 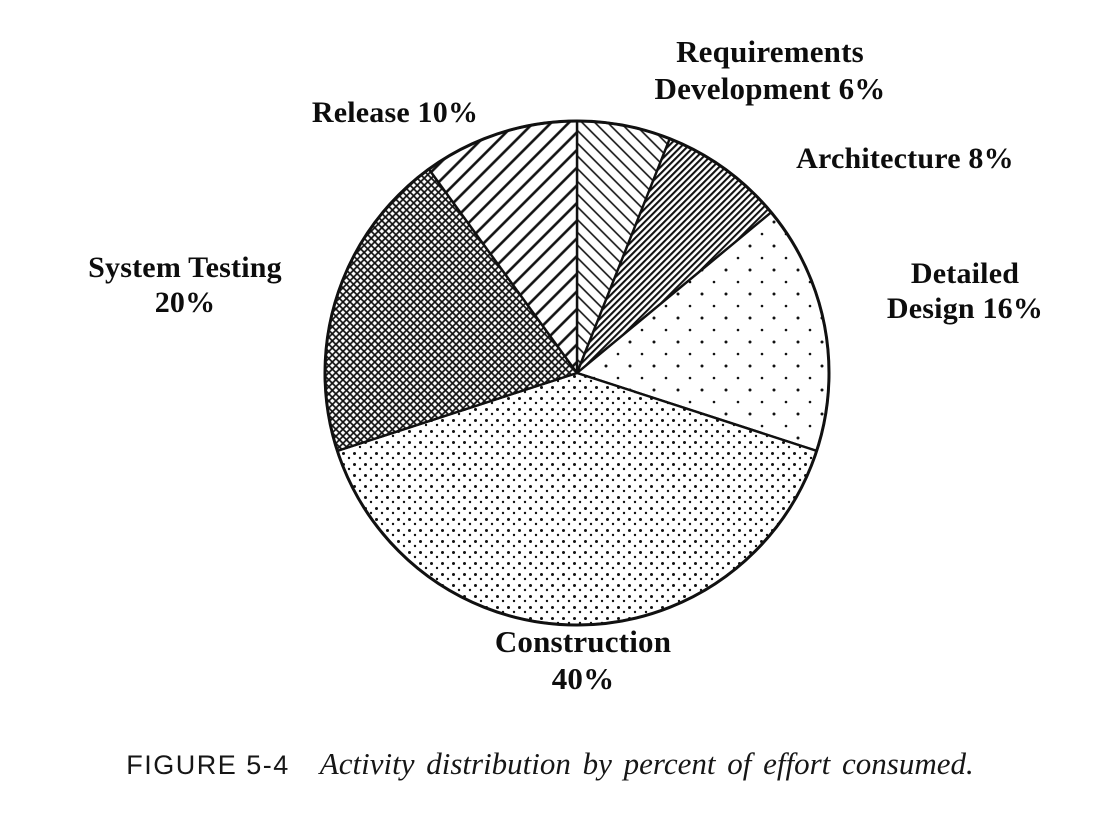 What do you see at coordinates (185, 303) in the screenshot?
I see `label-line: 20%` at bounding box center [185, 303].